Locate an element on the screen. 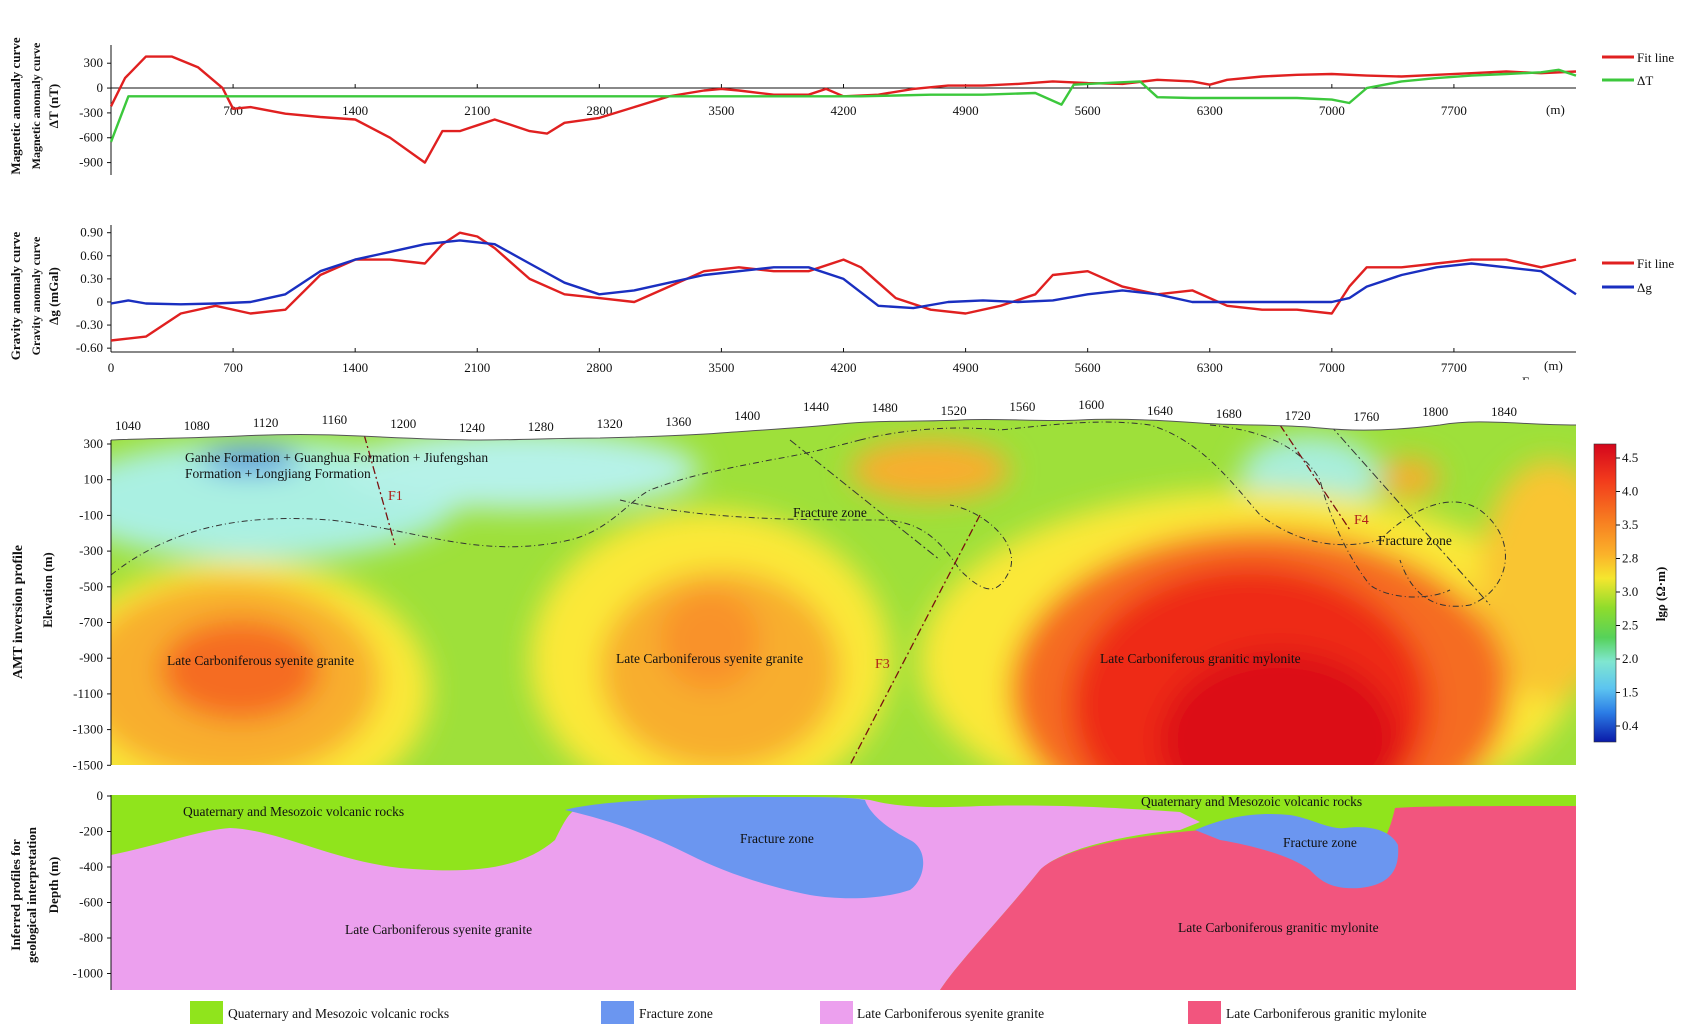 Image resolution: width=1688 pixels, height=1029 pixels. station-label: 1640 is located at coordinates (1160, 410).